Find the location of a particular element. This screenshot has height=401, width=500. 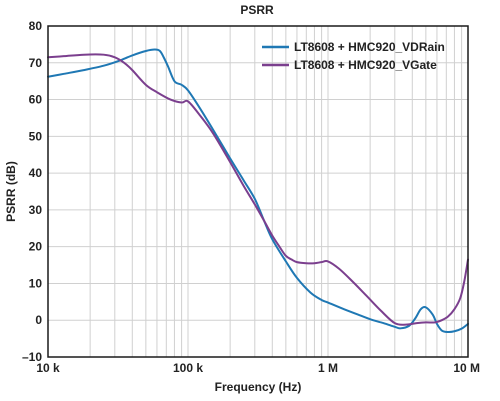

y-tick-label: 60 is located at coordinates (36, 100).